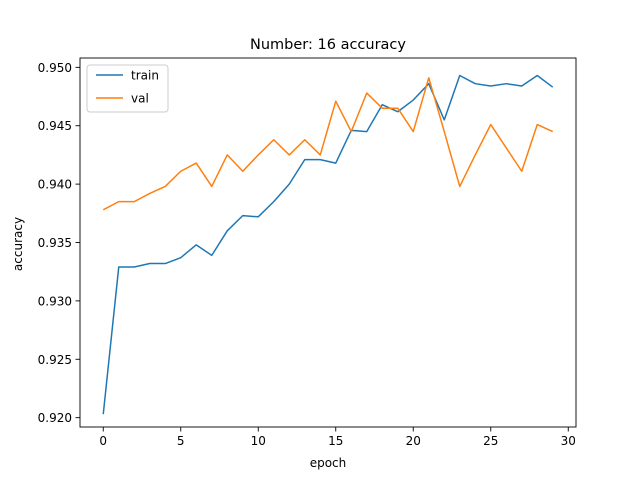  I want to click on chart-title: Number: 16 accuracy, so click(328, 45).